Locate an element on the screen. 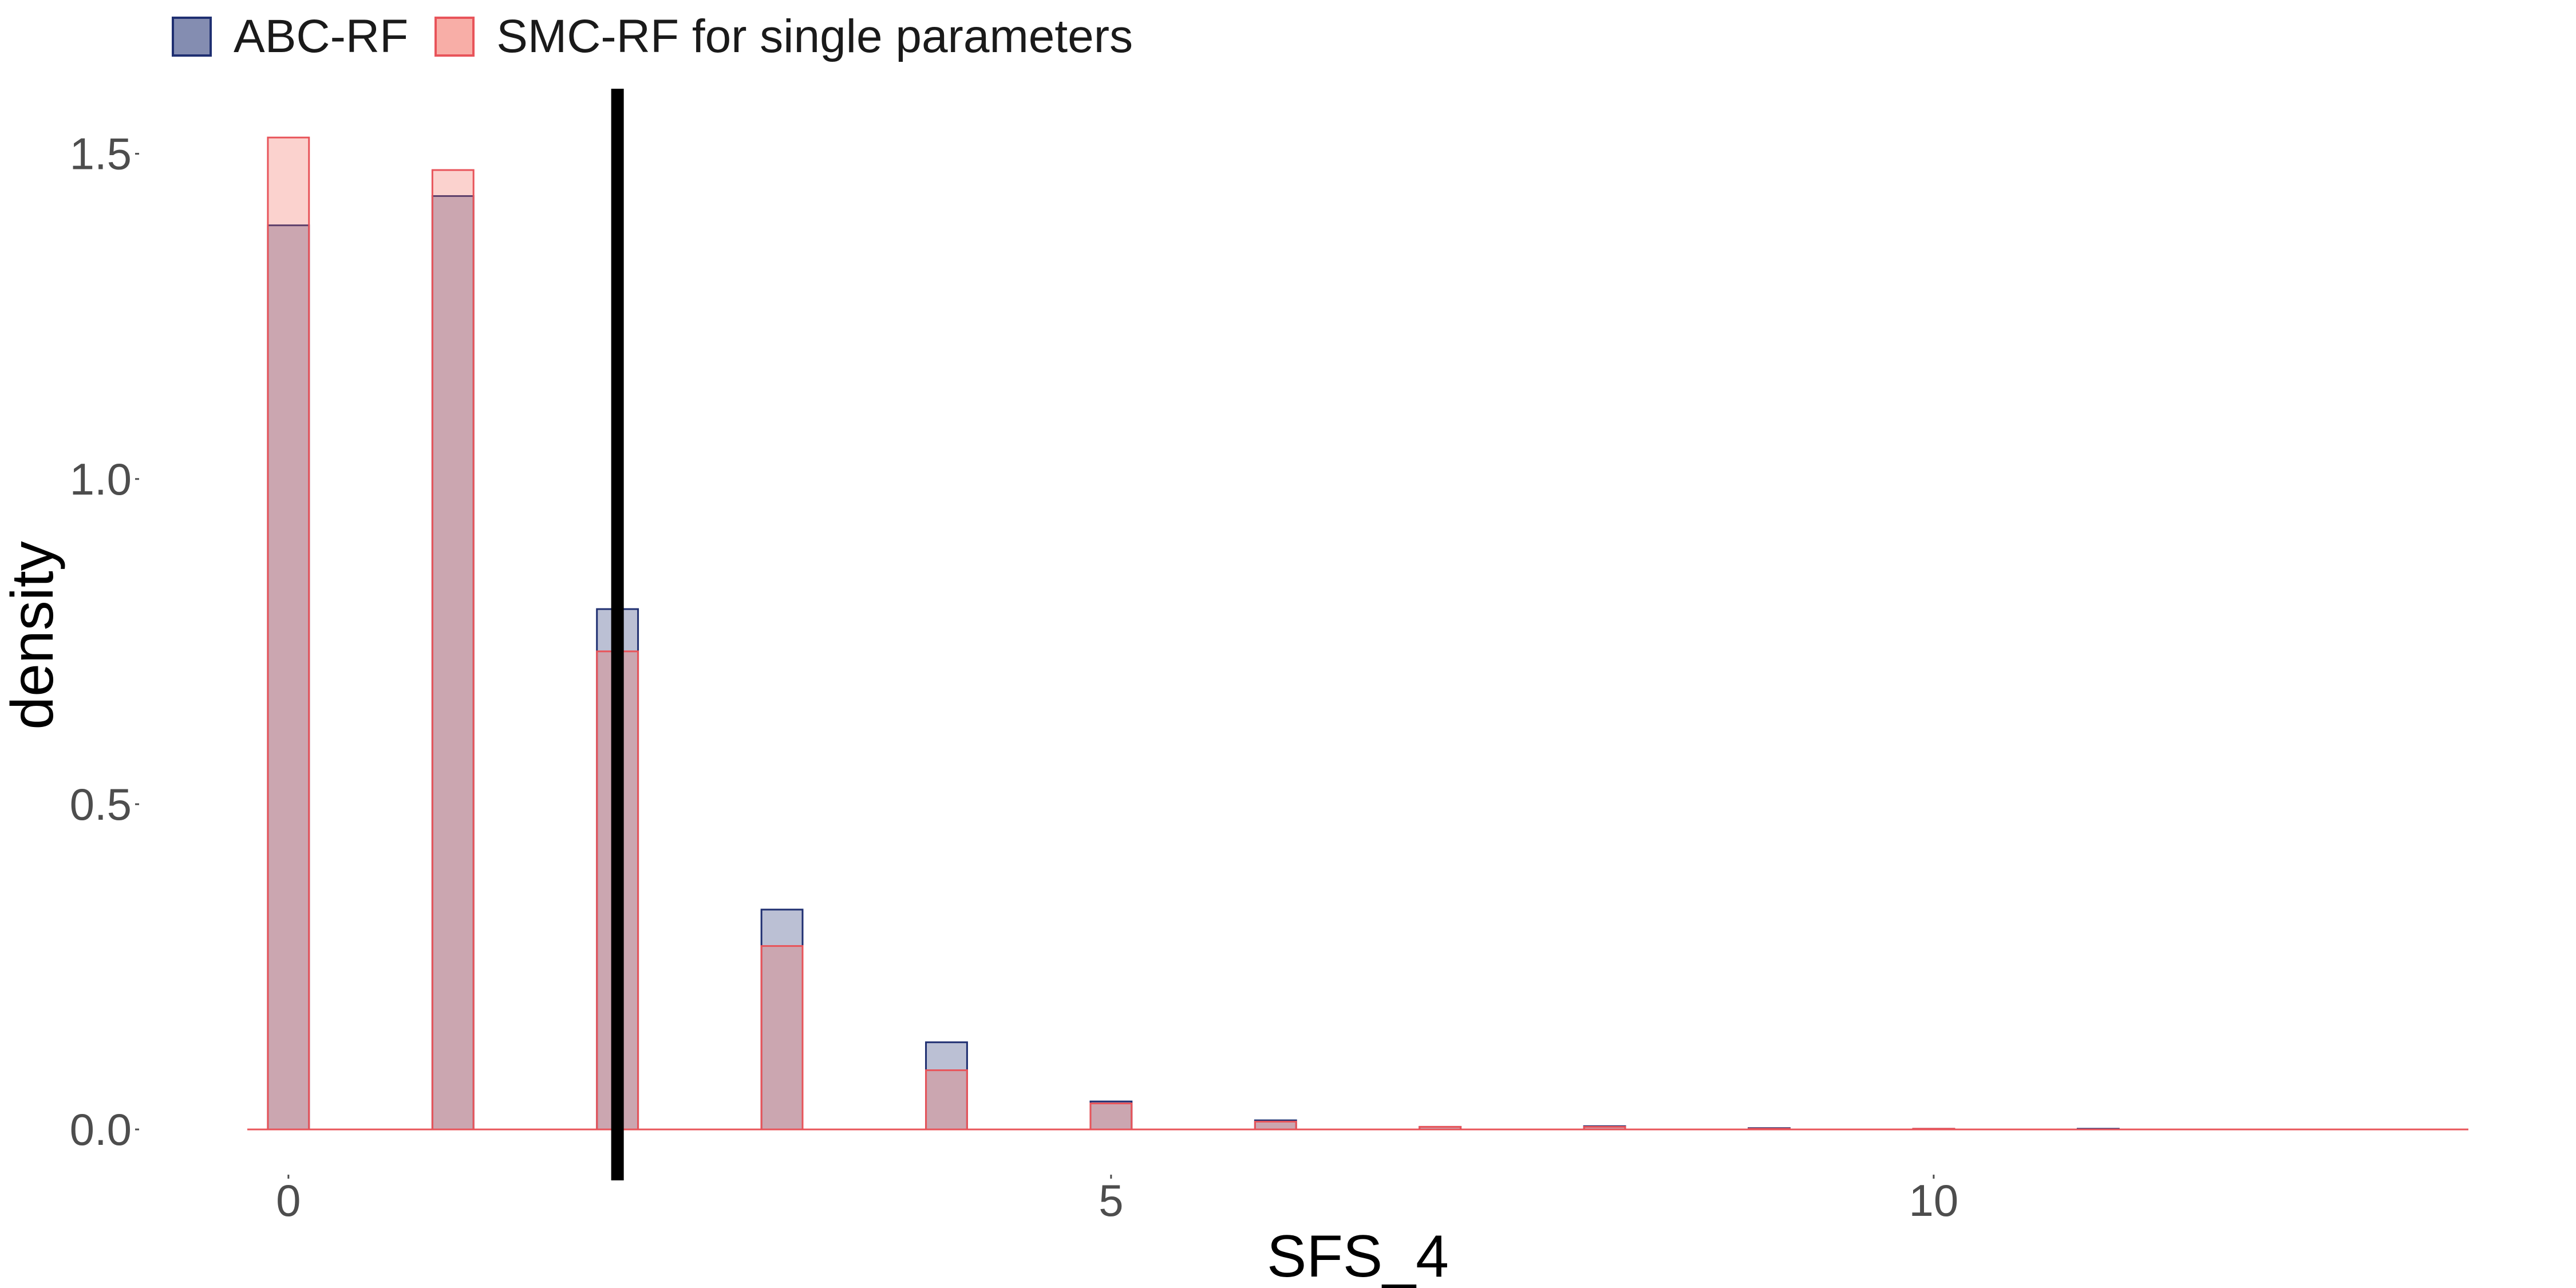 The width and height of the screenshot is (2576, 1288). y-tick-label: 1.0 is located at coordinates (101, 479).